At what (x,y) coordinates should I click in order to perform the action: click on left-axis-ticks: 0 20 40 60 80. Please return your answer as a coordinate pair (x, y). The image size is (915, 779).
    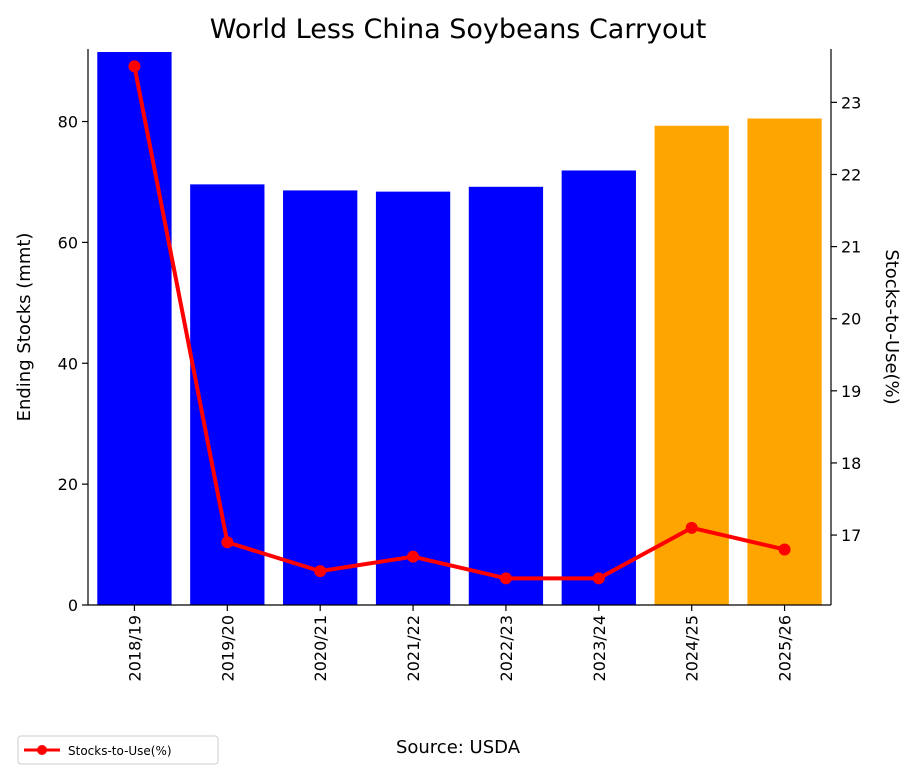
    Looking at the image, I should click on (73, 364).